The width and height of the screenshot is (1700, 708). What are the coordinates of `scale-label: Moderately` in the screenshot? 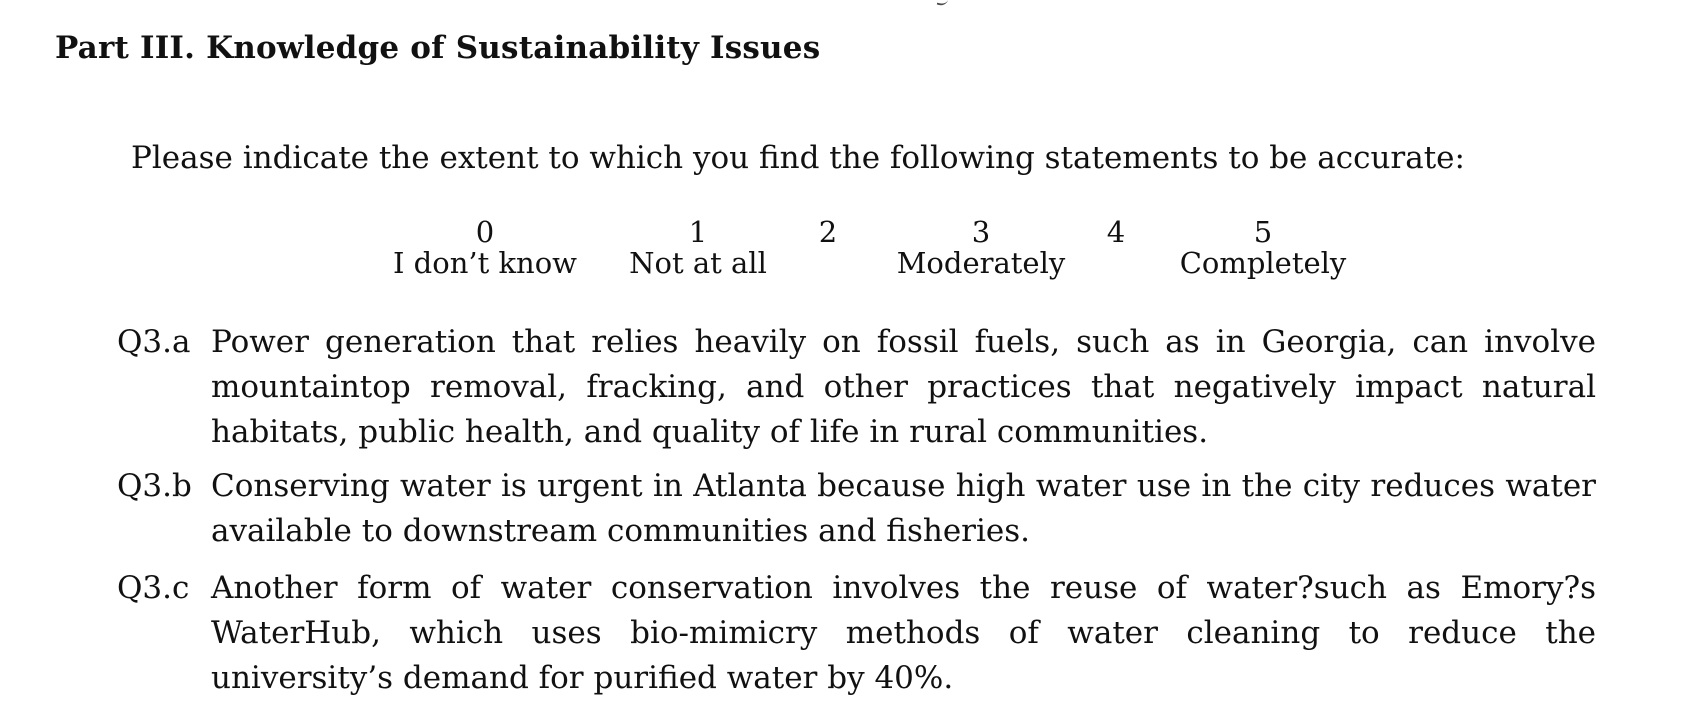 It's located at (981, 263).